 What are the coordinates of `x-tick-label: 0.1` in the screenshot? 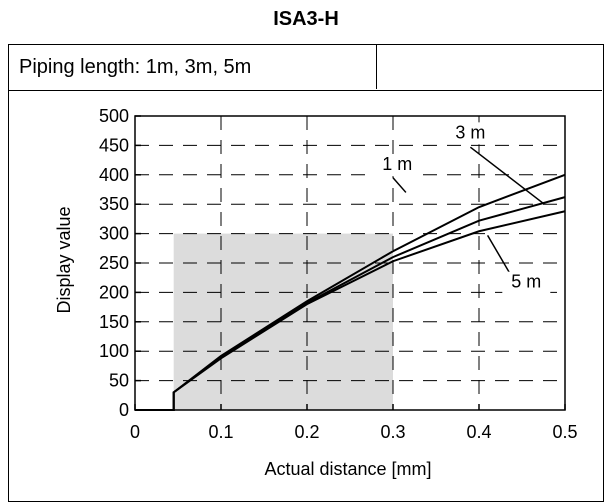 It's located at (220, 432).